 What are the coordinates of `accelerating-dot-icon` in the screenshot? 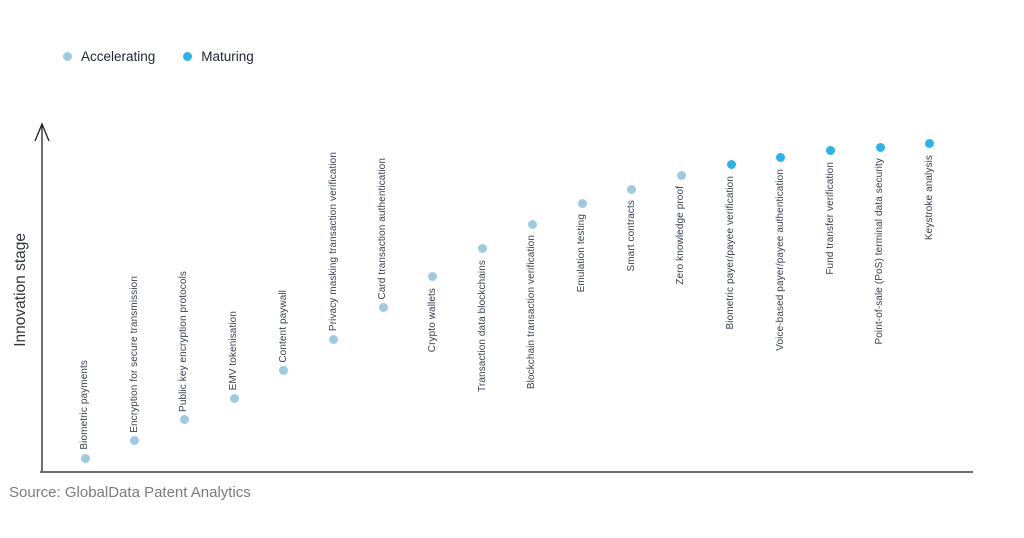 It's located at (67, 56).